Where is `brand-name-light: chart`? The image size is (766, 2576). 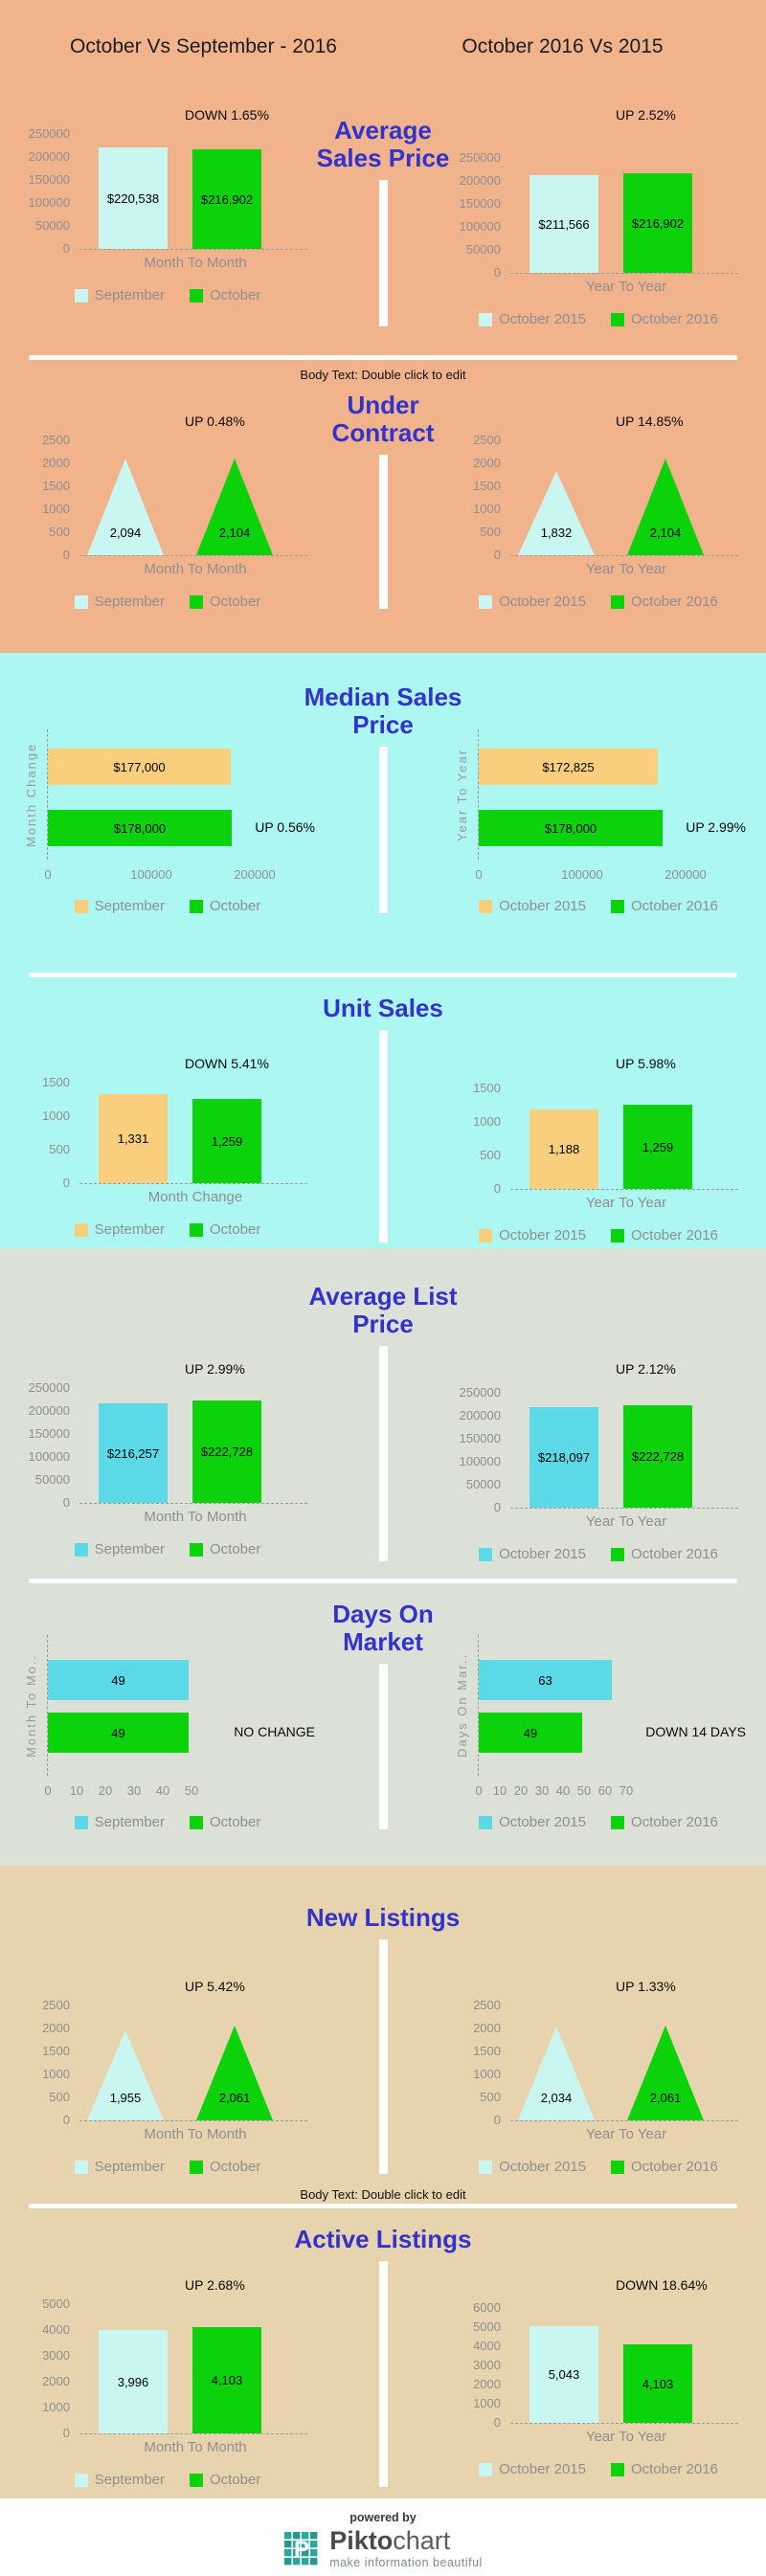 brand-name-light: chart is located at coordinates (422, 2541).